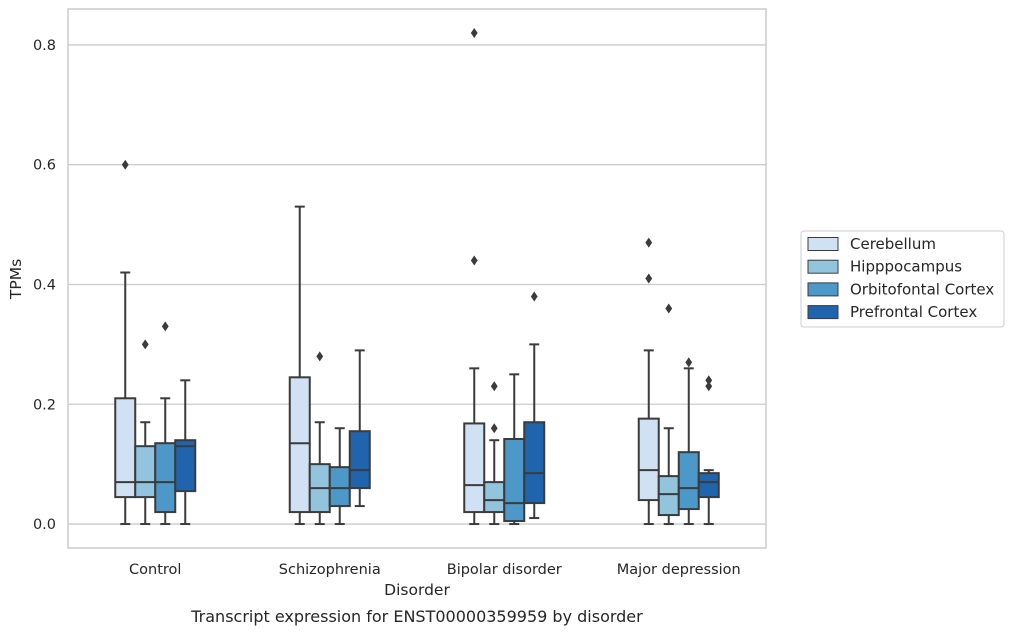 The height and width of the screenshot is (634, 1014). I want to click on legend-frame, so click(902, 279).